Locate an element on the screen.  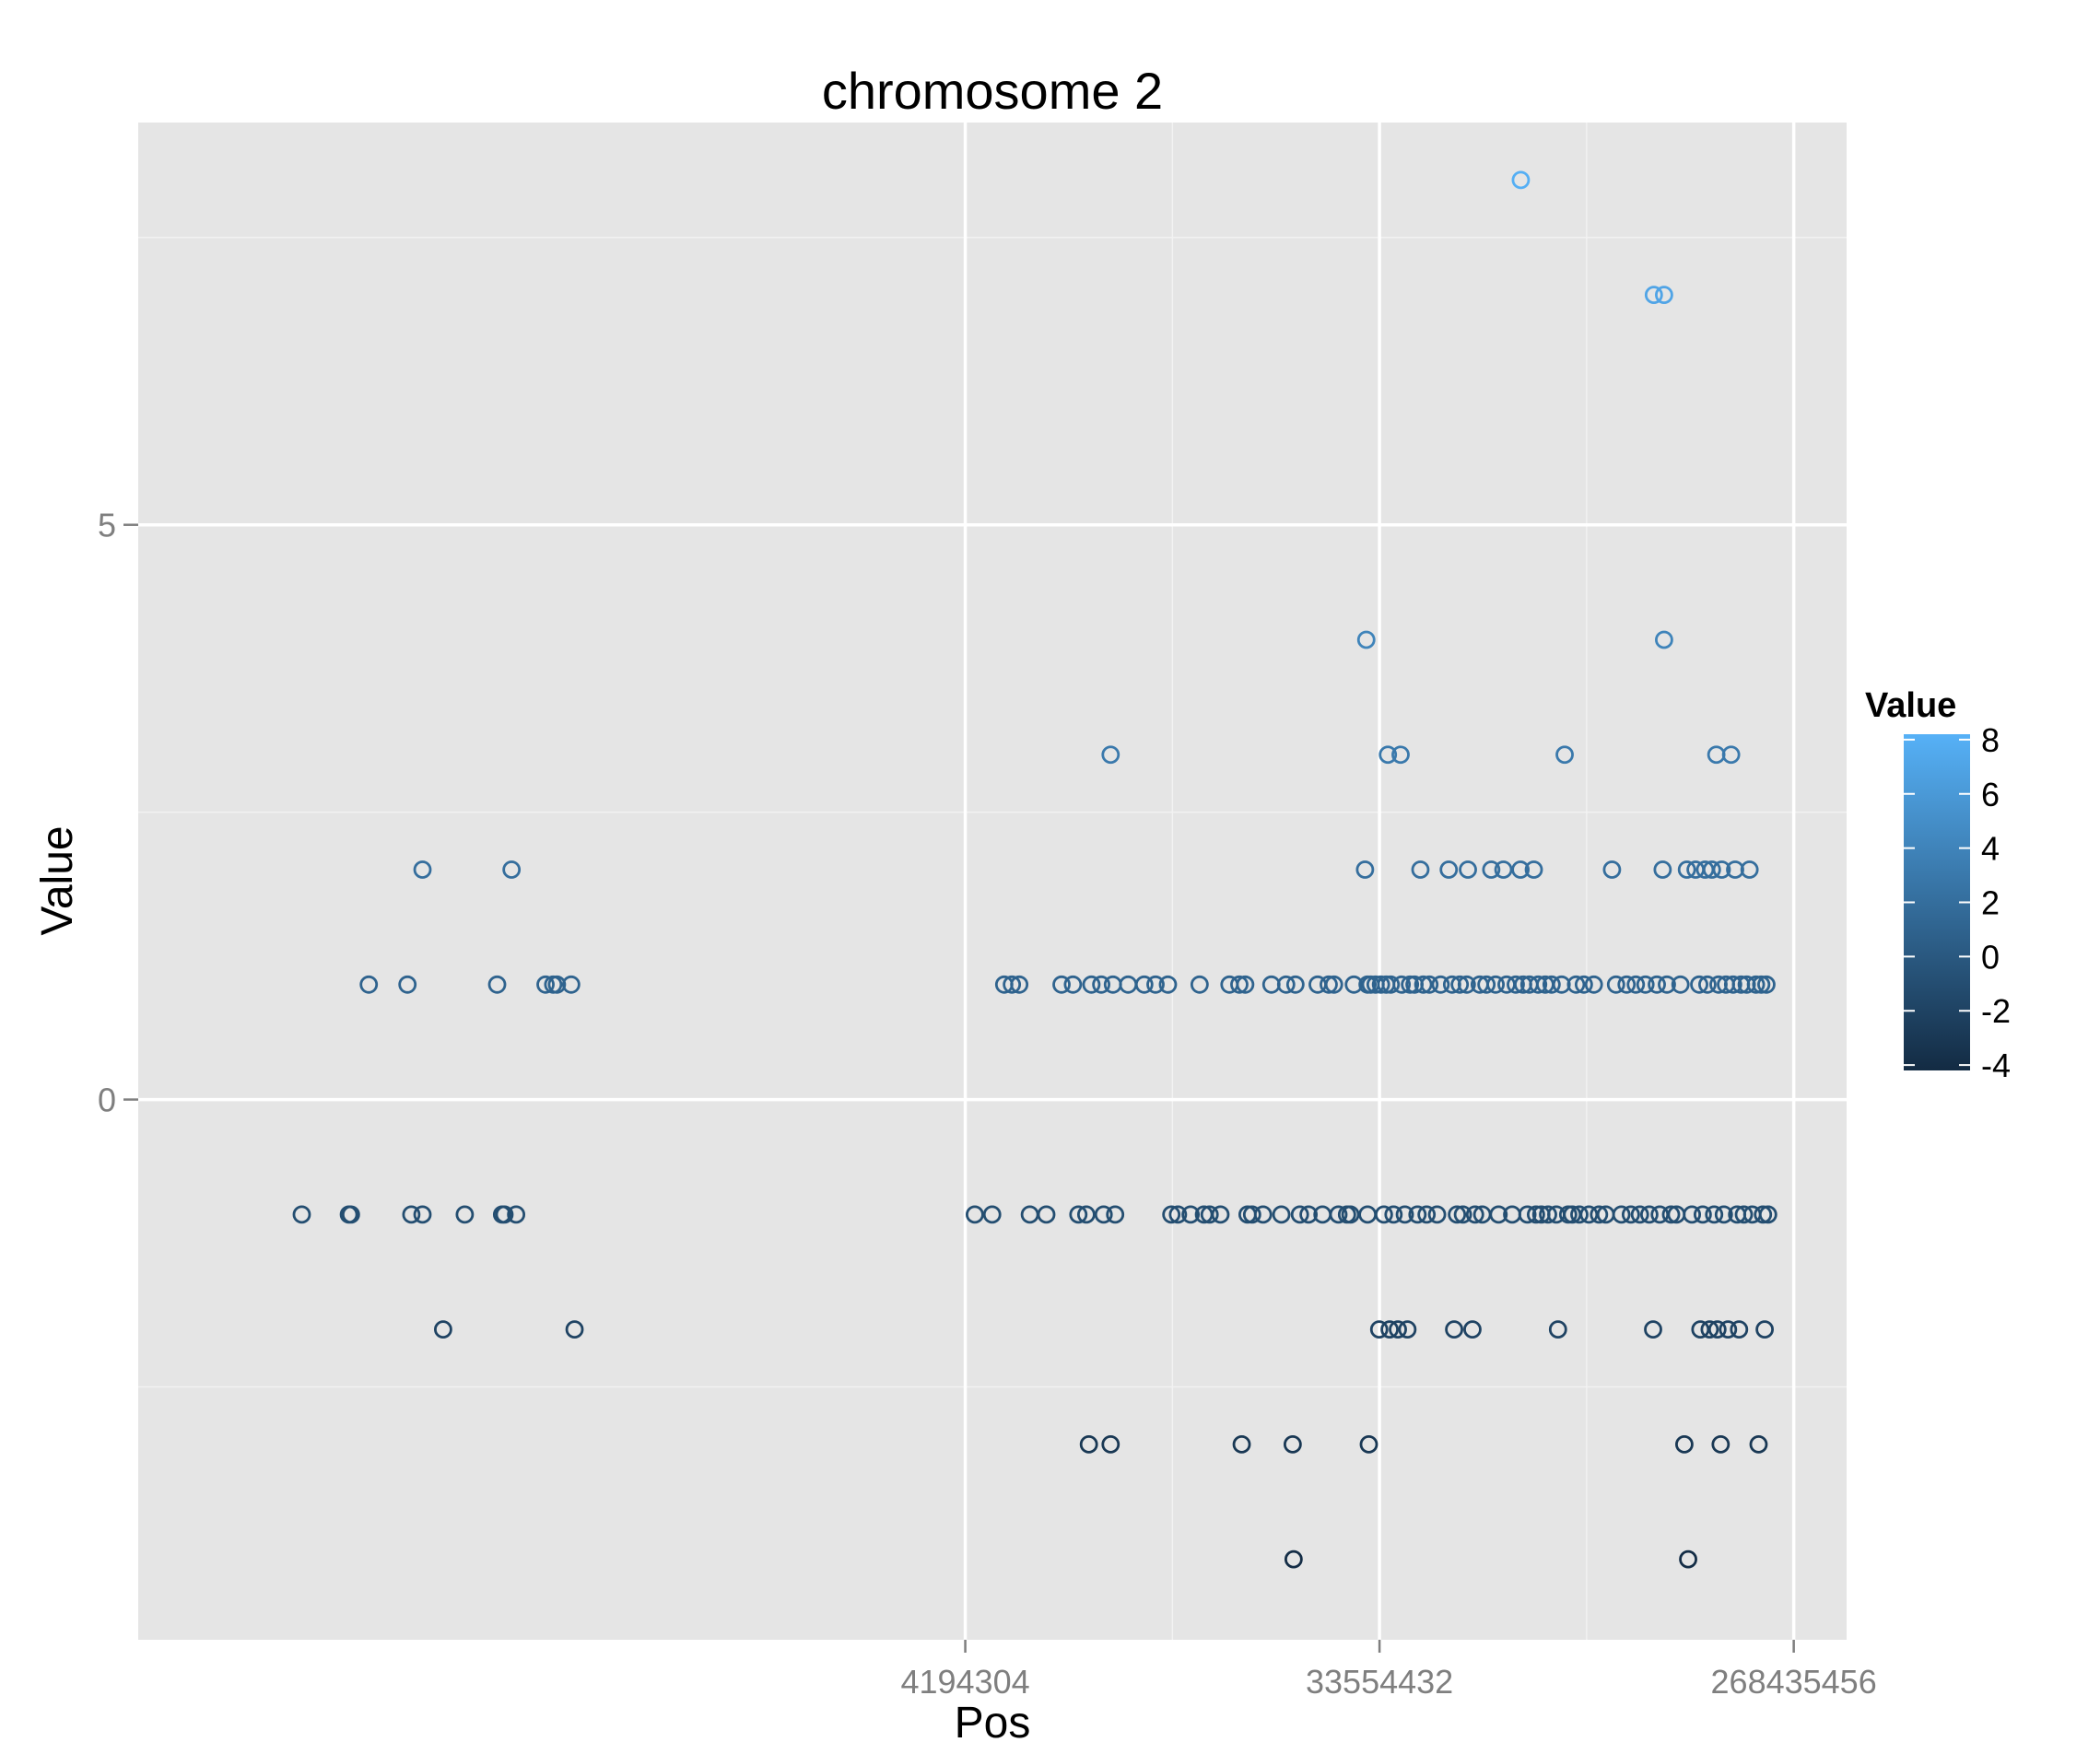
legend-tick-label: 2 is located at coordinates (1991, 903).